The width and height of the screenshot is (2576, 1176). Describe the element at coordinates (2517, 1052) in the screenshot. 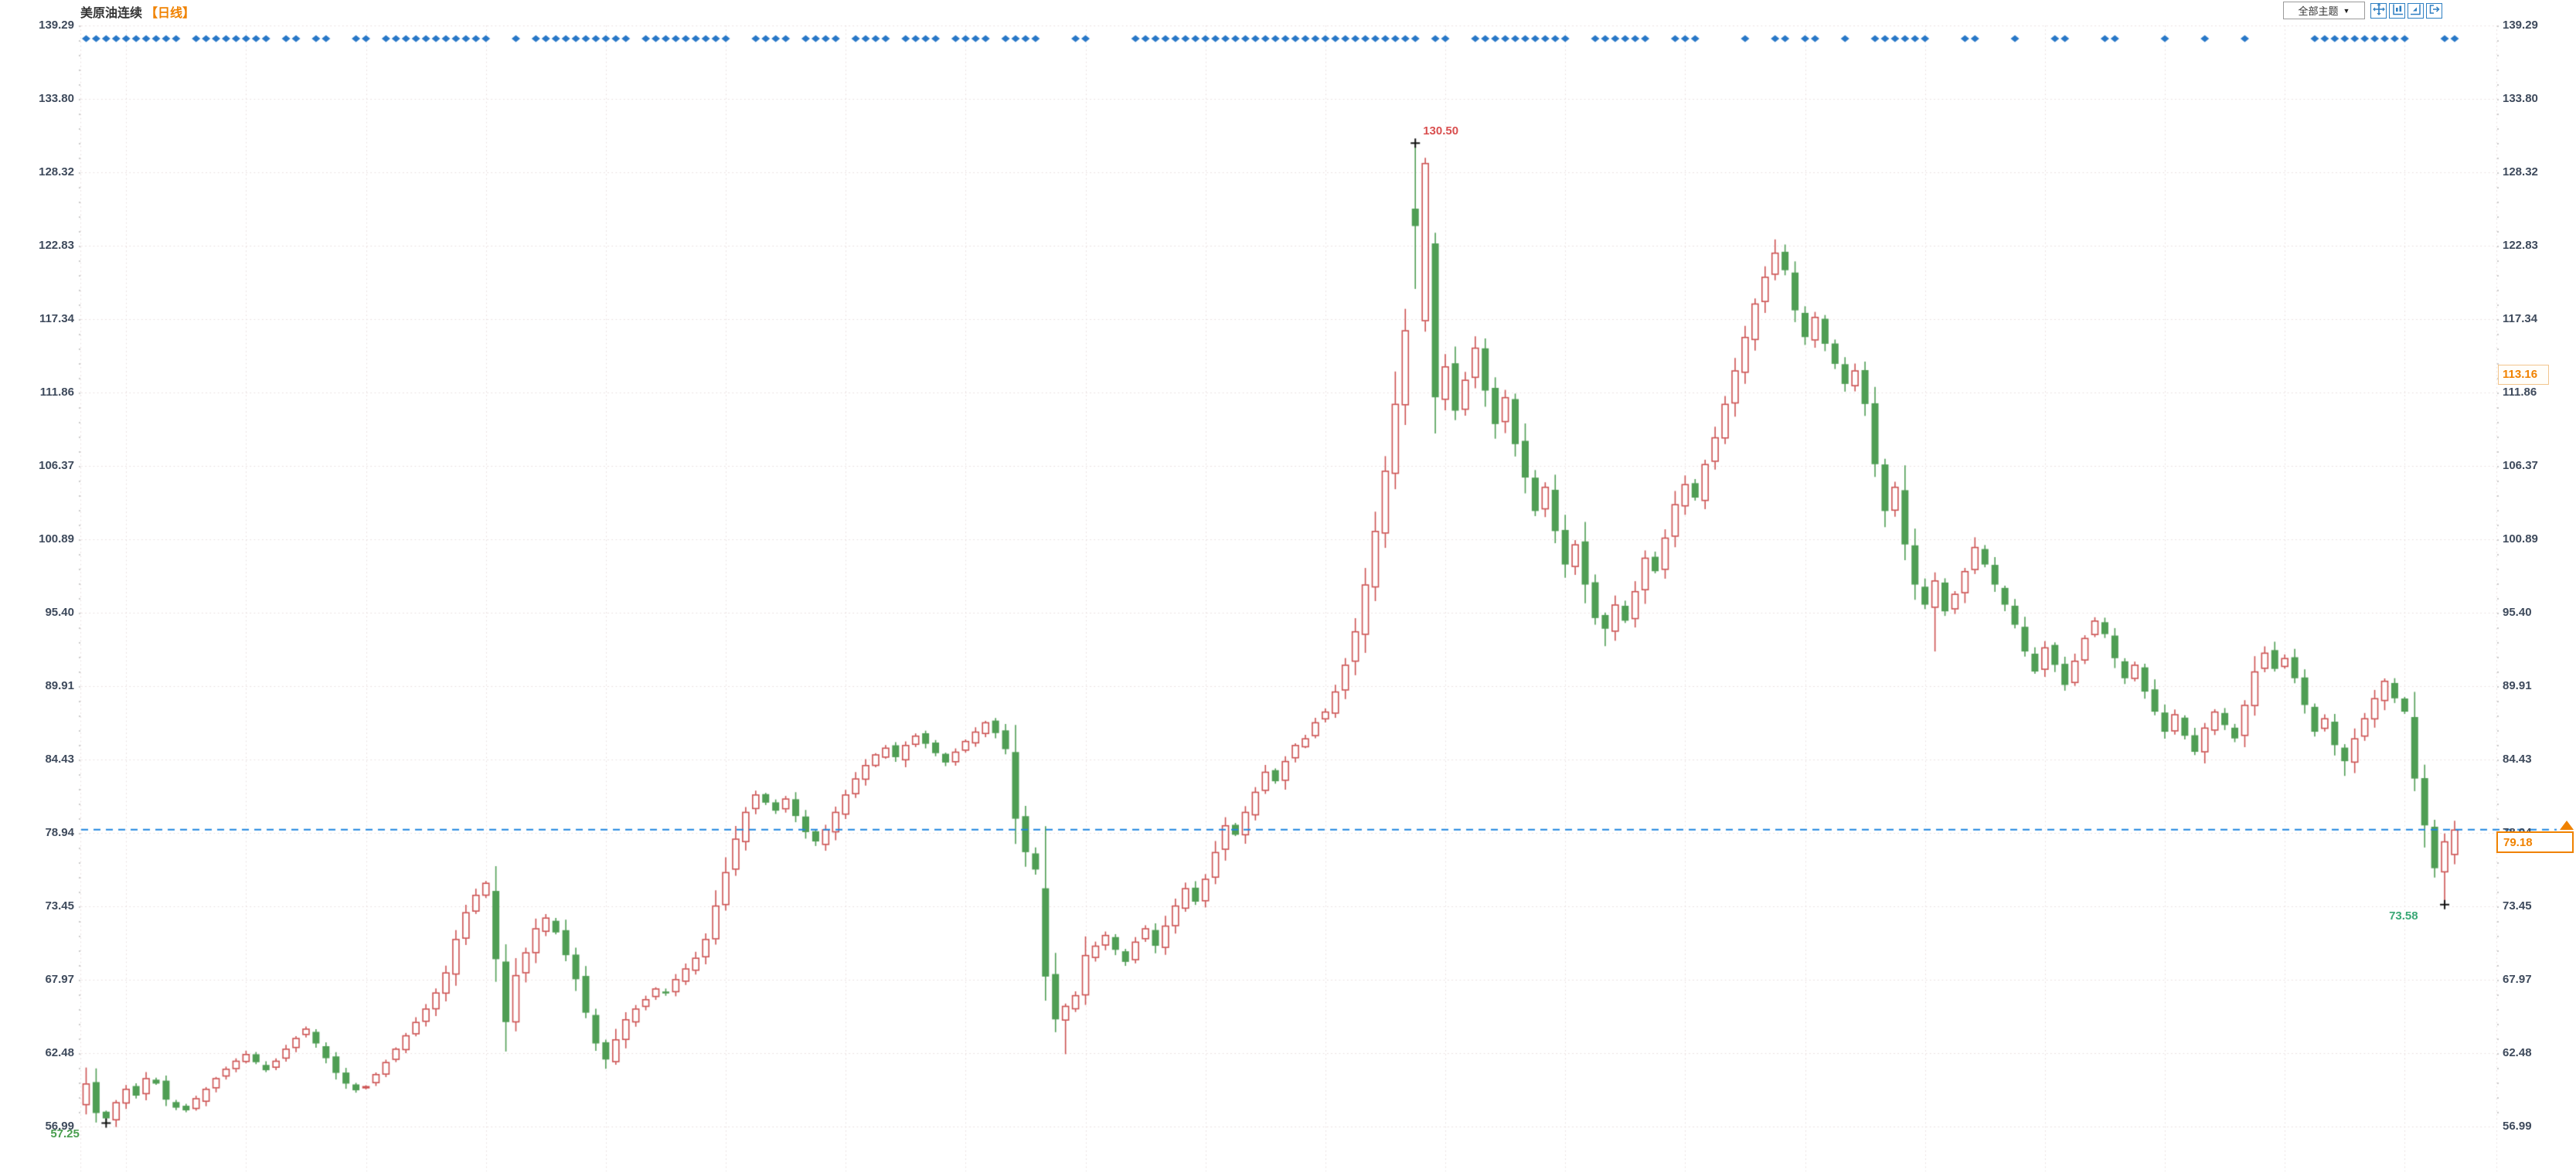

I see `y-axis-label-right: 62.48` at that location.